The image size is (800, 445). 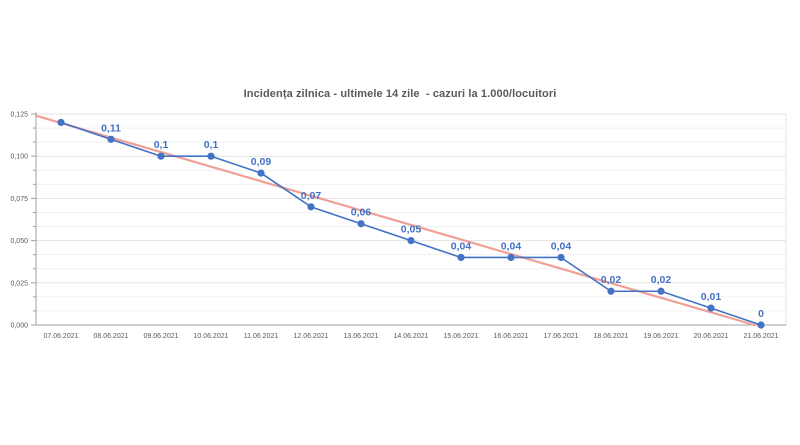 What do you see at coordinates (19, 326) in the screenshot?
I see `y-axis-tick-label: 0,000` at bounding box center [19, 326].